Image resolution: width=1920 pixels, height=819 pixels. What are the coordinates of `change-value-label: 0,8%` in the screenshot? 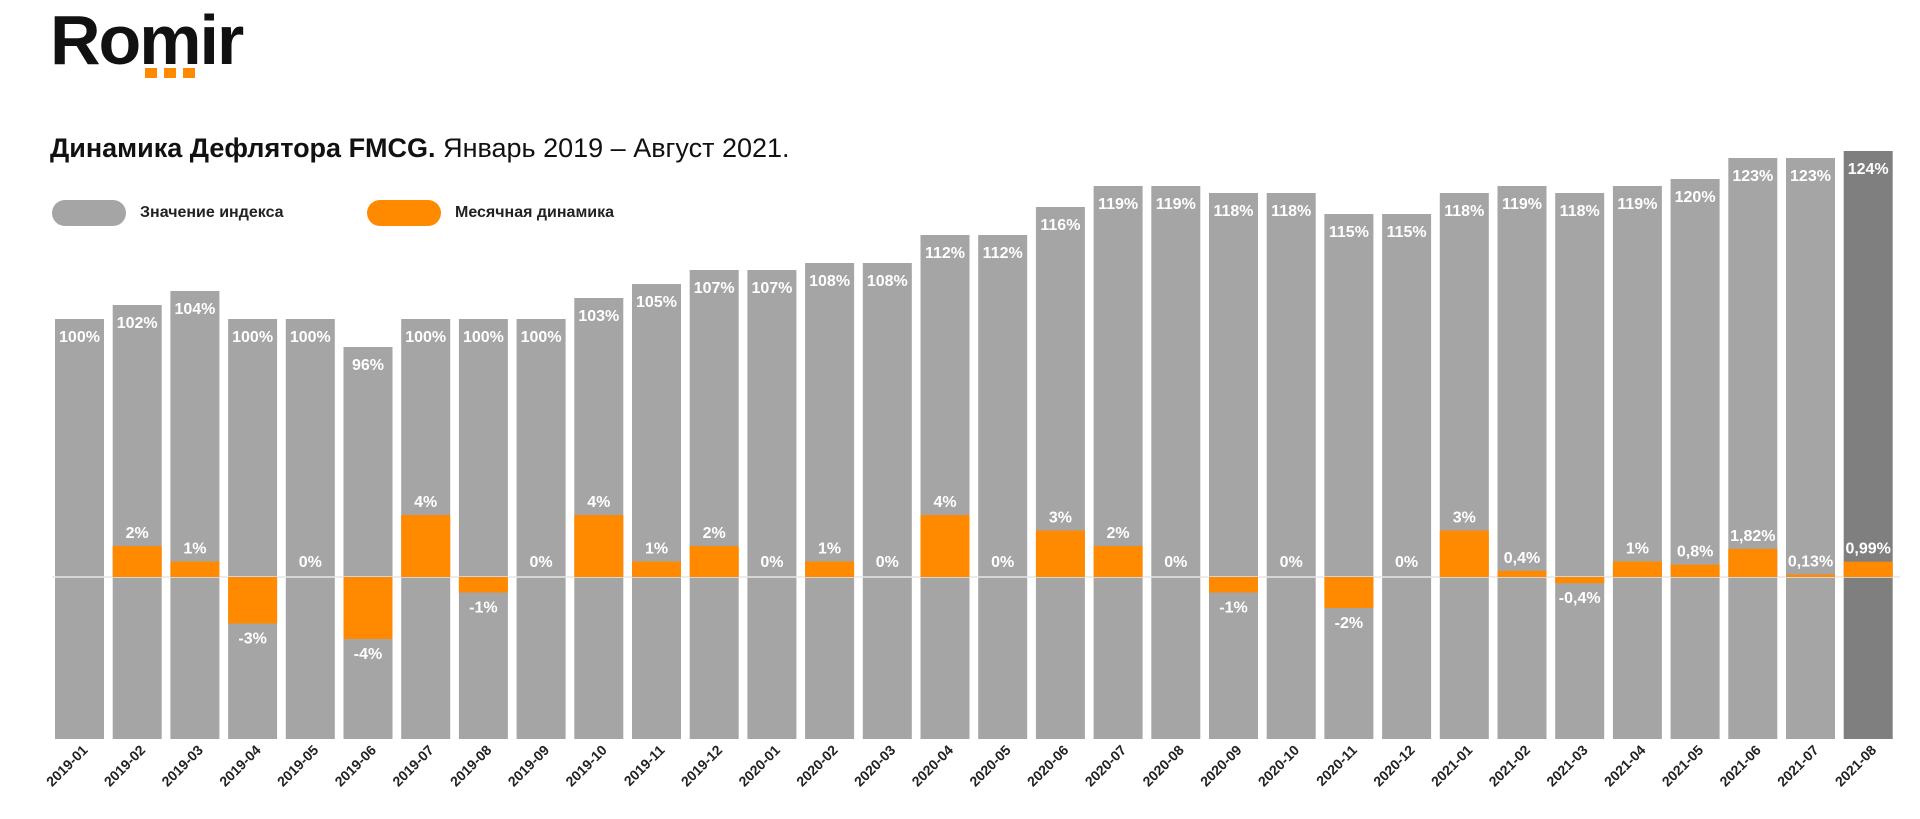 It's located at (1695, 552).